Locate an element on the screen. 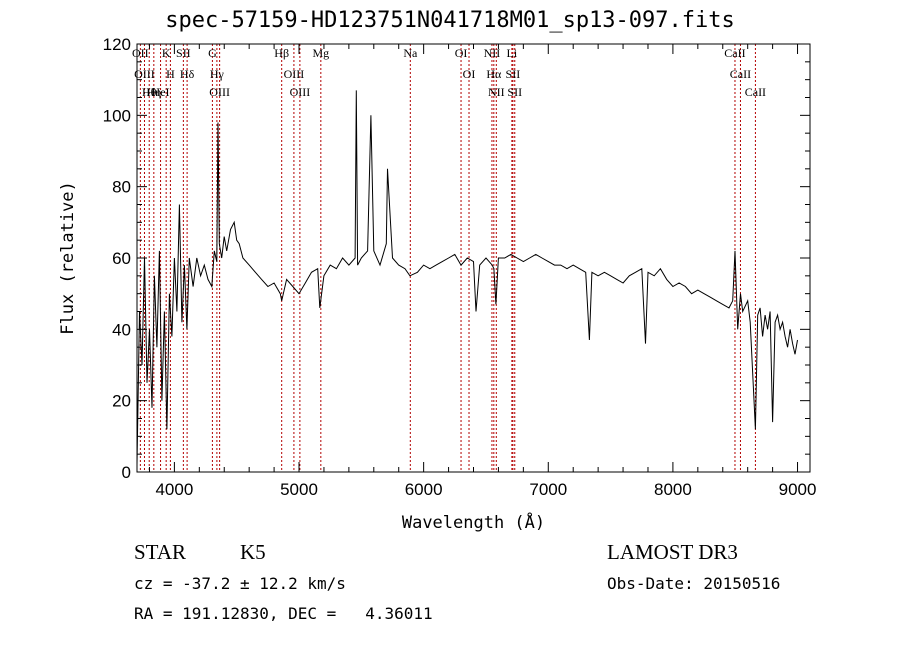 This screenshot has height=649, width=900. spectral-subclass: K5 is located at coordinates (253, 552).